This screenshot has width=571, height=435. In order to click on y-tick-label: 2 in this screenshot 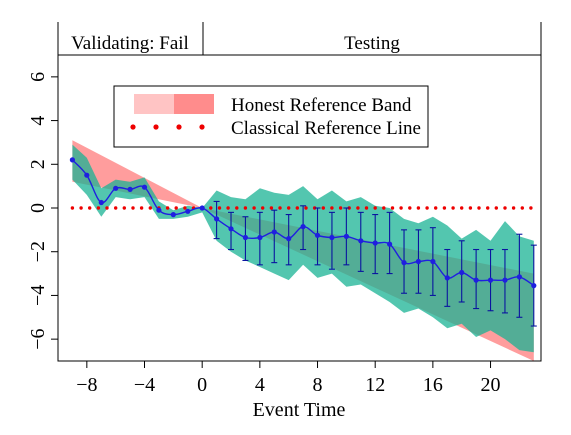, I will do `click(38, 164)`.